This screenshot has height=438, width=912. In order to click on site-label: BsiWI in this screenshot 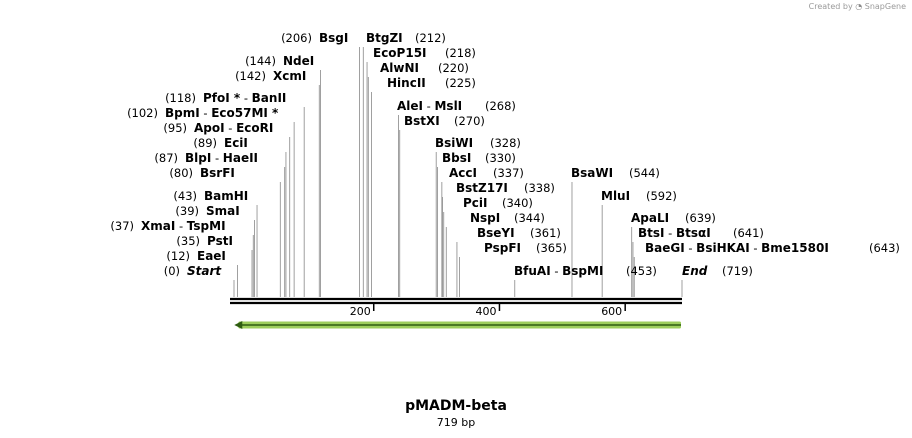, I will do `click(454, 143)`.